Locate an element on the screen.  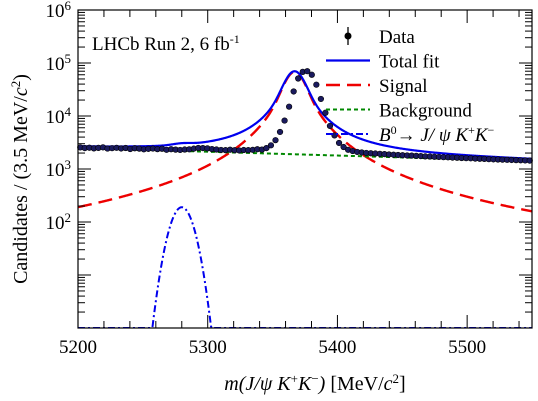
legend-label: Total fit is located at coordinates (409, 62).